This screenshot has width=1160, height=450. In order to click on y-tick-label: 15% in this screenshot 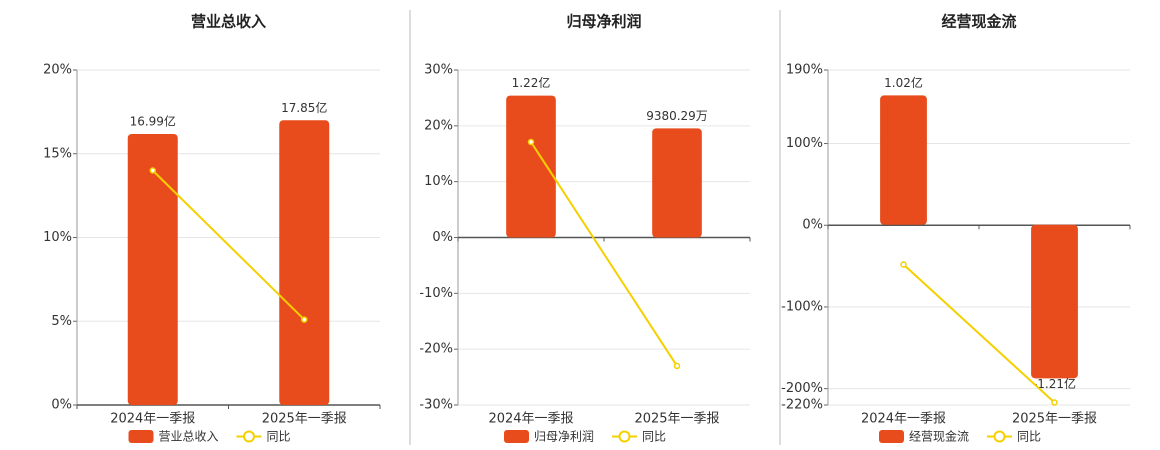, I will do `click(57, 153)`.